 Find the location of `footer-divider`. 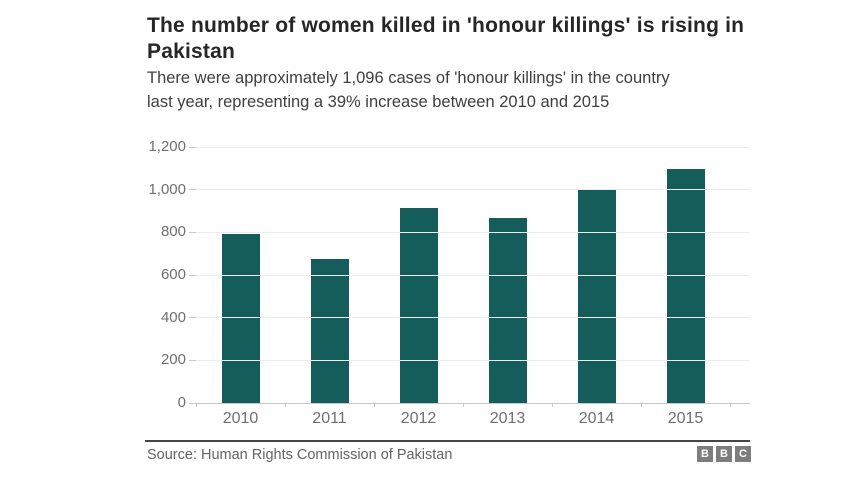

footer-divider is located at coordinates (447, 441).